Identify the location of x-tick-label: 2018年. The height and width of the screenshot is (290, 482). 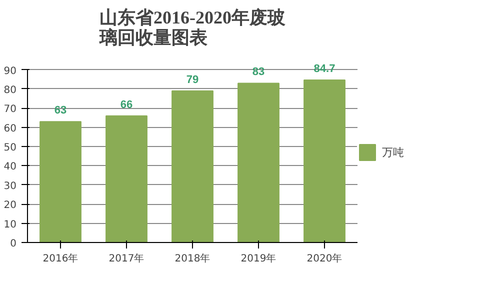
(192, 258).